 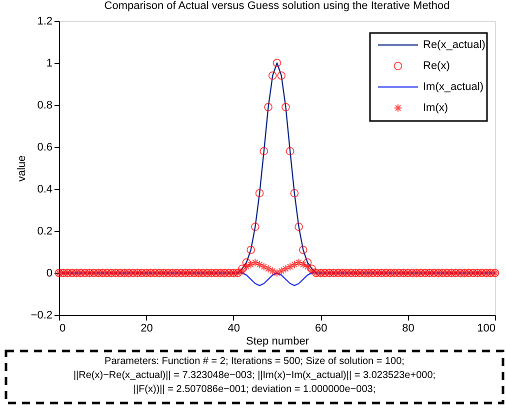 I want to click on legend-label: Re(x_actual), so click(x=454, y=45).